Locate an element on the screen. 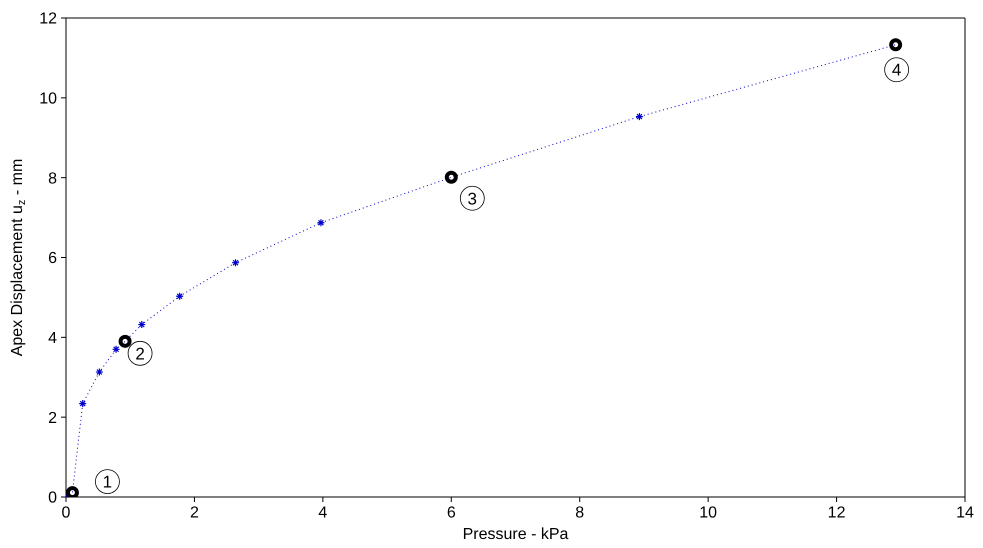 This screenshot has height=548, width=983. x-tick-label: 10 is located at coordinates (708, 513).